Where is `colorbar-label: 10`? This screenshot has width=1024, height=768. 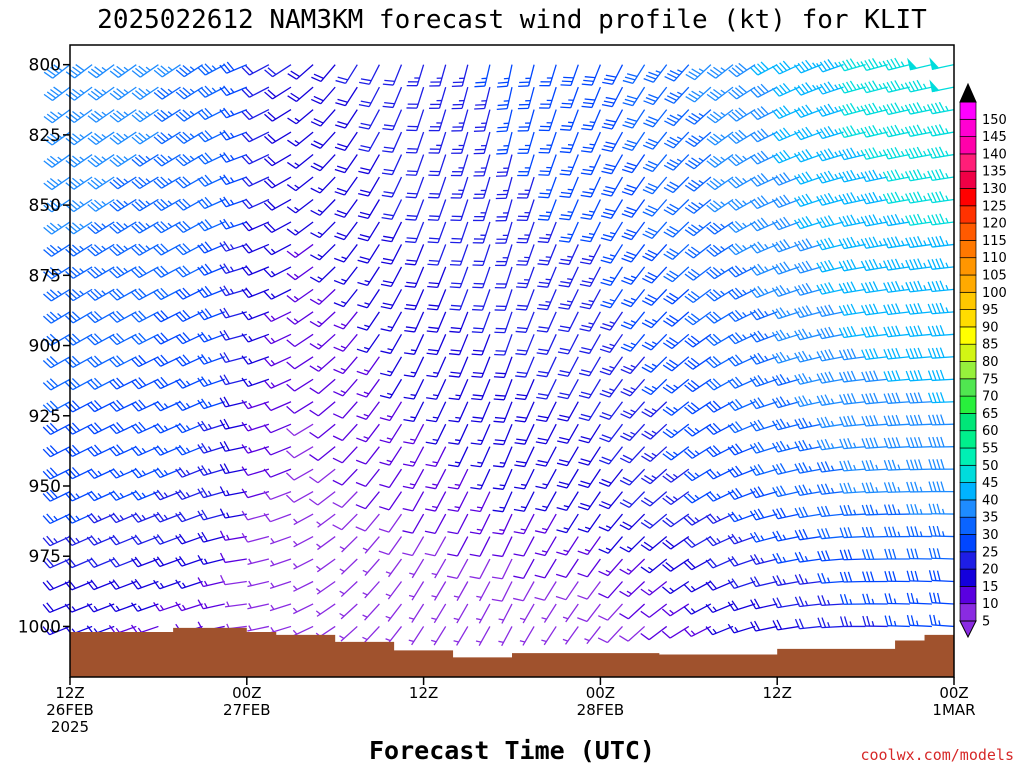 colorbar-label: 10 is located at coordinates (990, 604).